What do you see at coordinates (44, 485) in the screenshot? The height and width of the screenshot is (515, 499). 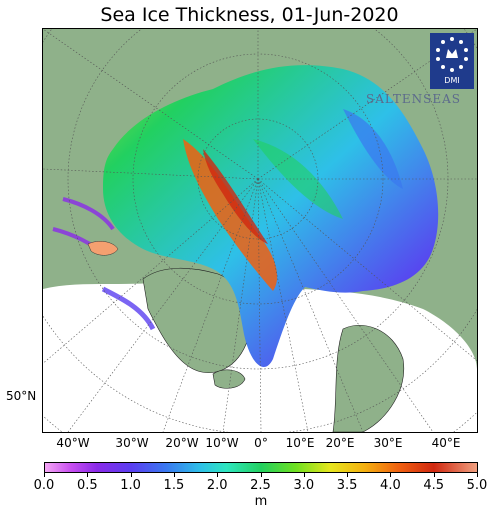 I see `colorbar-tick-label: 0.0` at bounding box center [44, 485].